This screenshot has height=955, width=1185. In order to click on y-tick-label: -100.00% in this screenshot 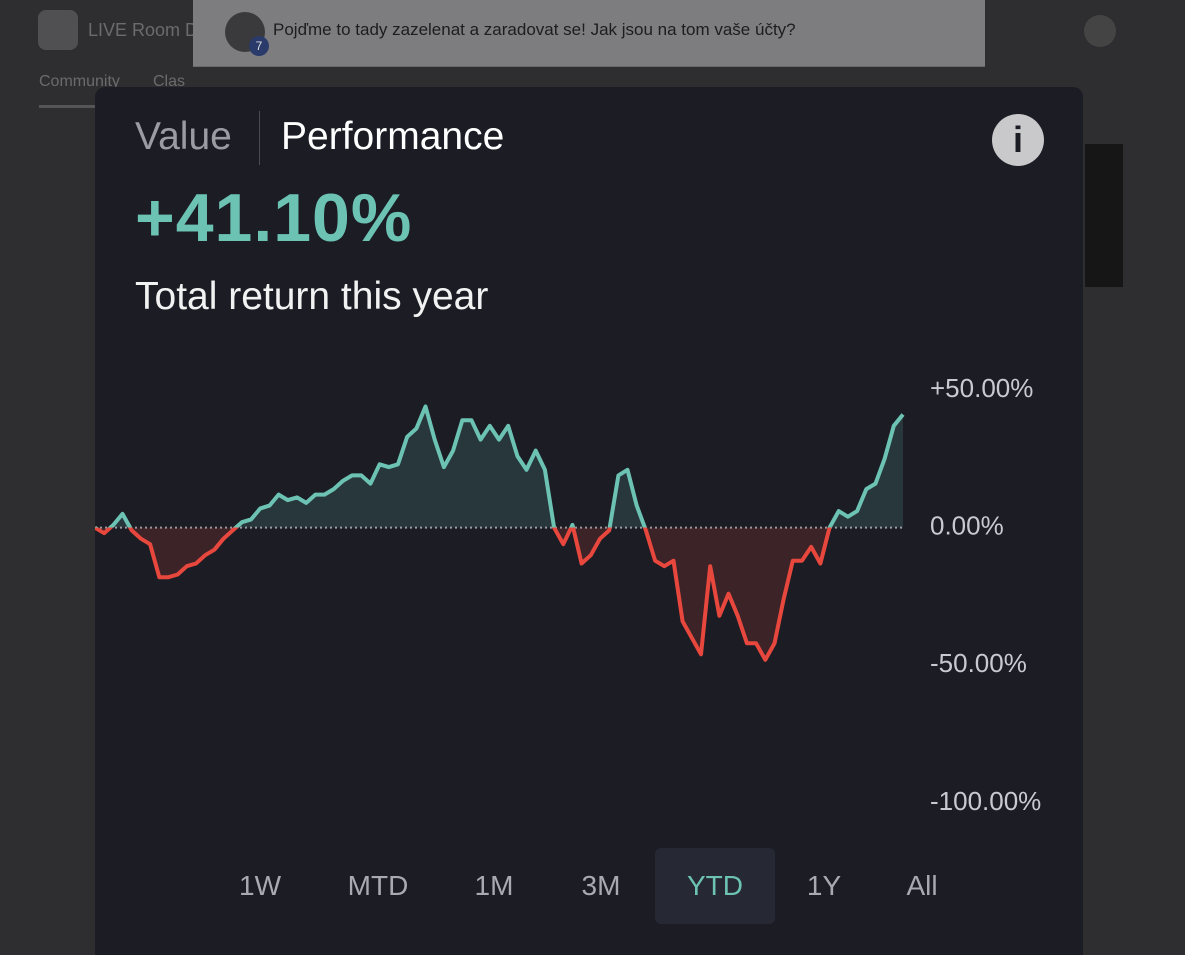, I will do `click(985, 801)`.